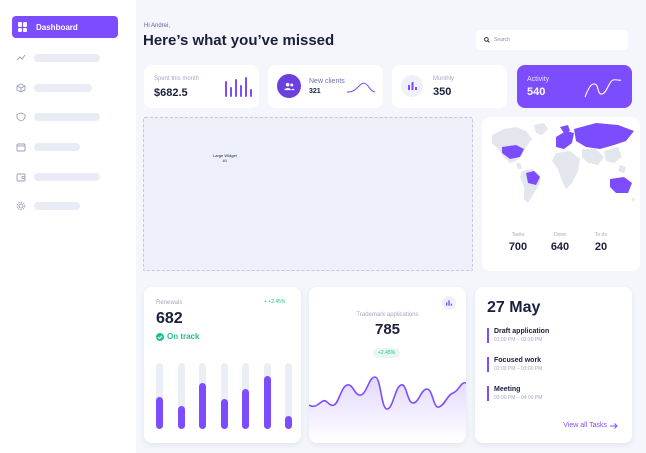 The height and width of the screenshot is (453, 646). I want to click on gear-icon, so click(21, 206).